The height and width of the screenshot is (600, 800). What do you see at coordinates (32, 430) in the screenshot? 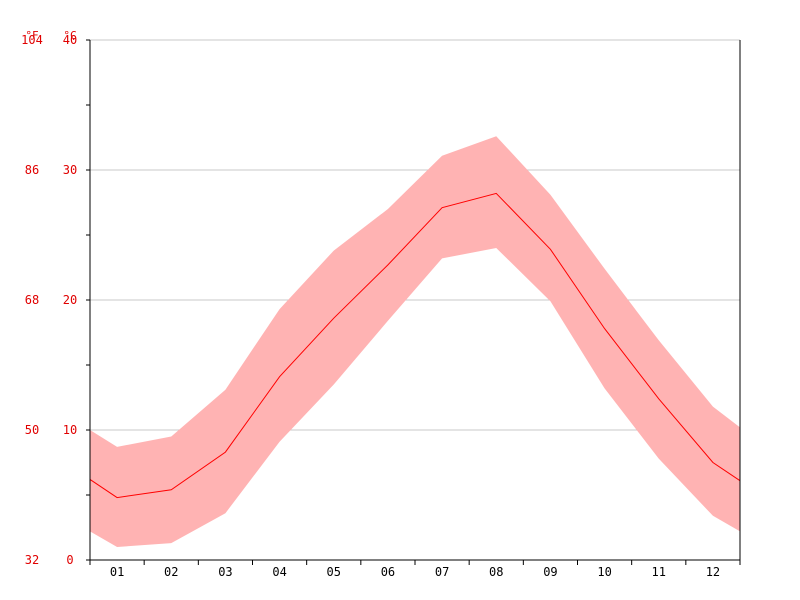
I see `y-tick-label-fahrenheit: 50` at bounding box center [32, 430].